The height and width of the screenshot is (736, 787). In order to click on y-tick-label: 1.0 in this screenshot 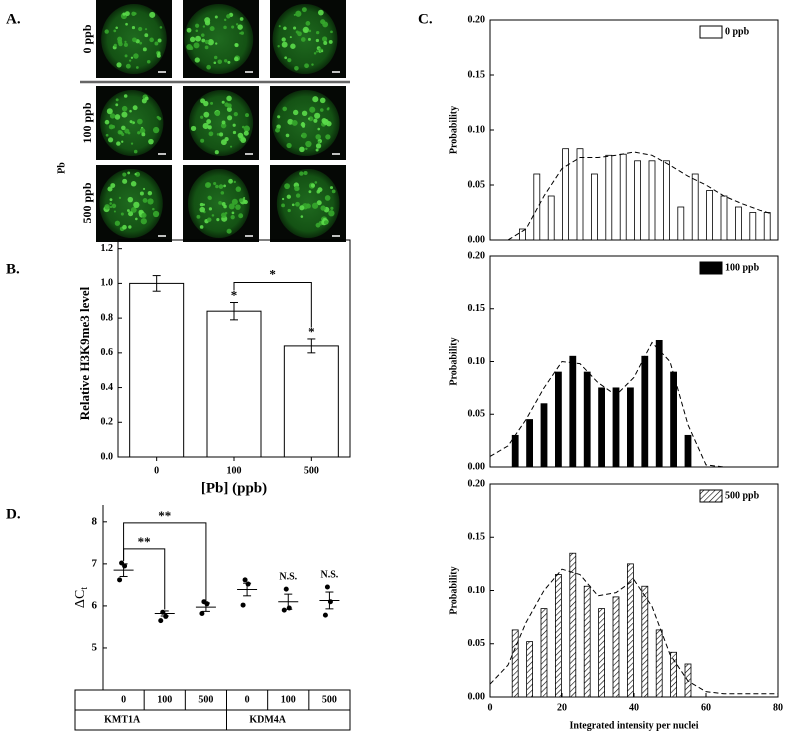, I will do `click(107, 283)`.